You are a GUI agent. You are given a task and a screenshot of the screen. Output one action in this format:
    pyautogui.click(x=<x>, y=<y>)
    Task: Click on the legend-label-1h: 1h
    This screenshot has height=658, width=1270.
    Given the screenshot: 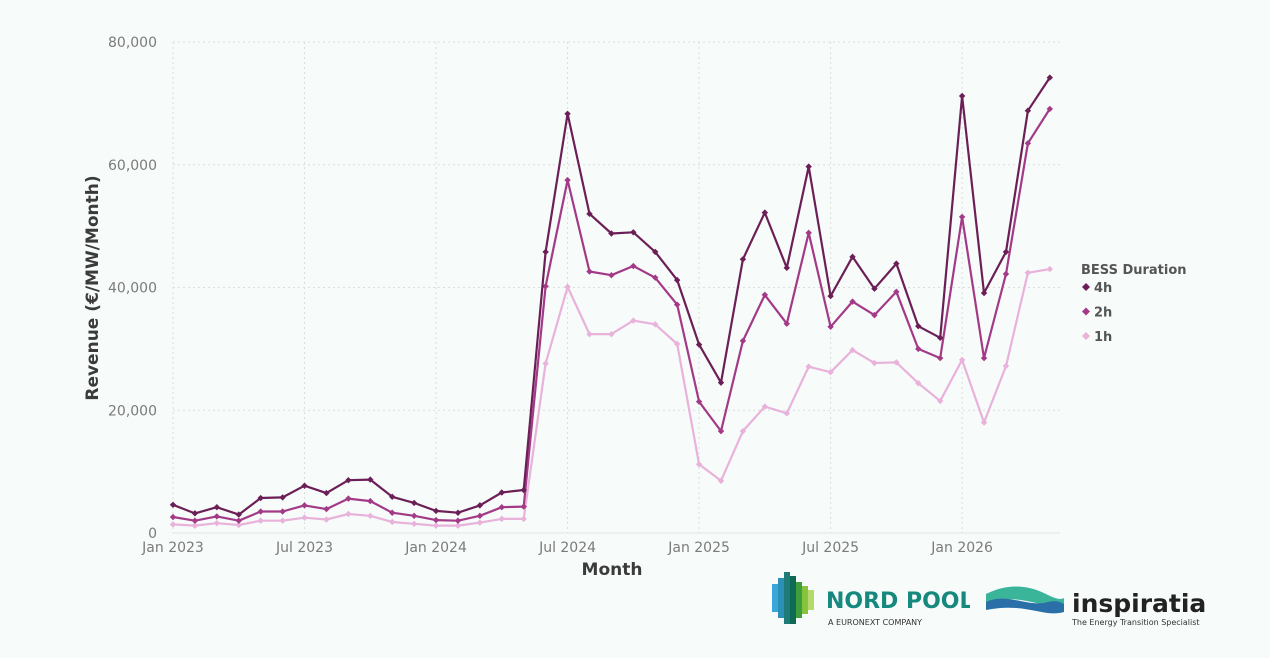 What is the action you would take?
    pyautogui.click(x=1103, y=337)
    